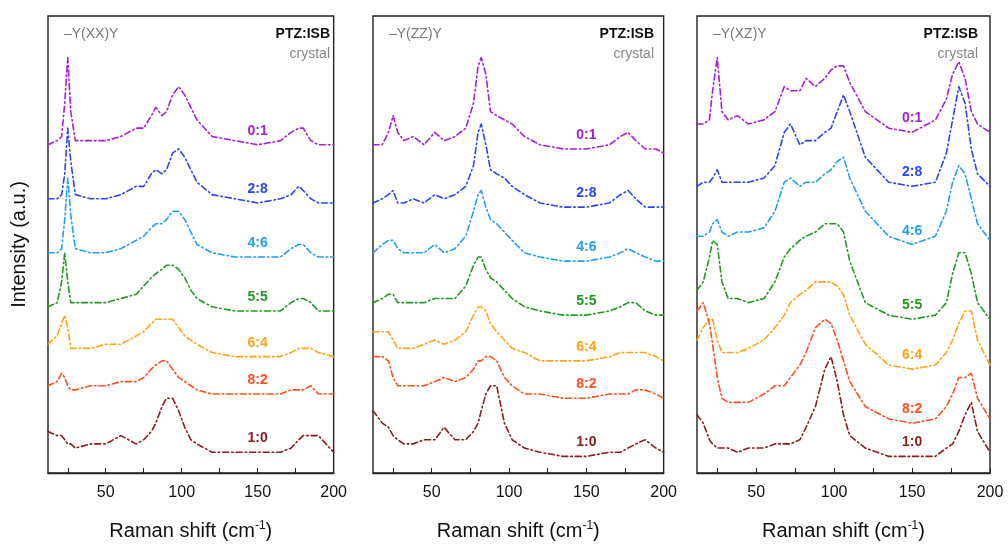 Image resolution: width=1008 pixels, height=548 pixels. What do you see at coordinates (416, 33) in the screenshot?
I see `text: –Y(ZZ)Y` at bounding box center [416, 33].